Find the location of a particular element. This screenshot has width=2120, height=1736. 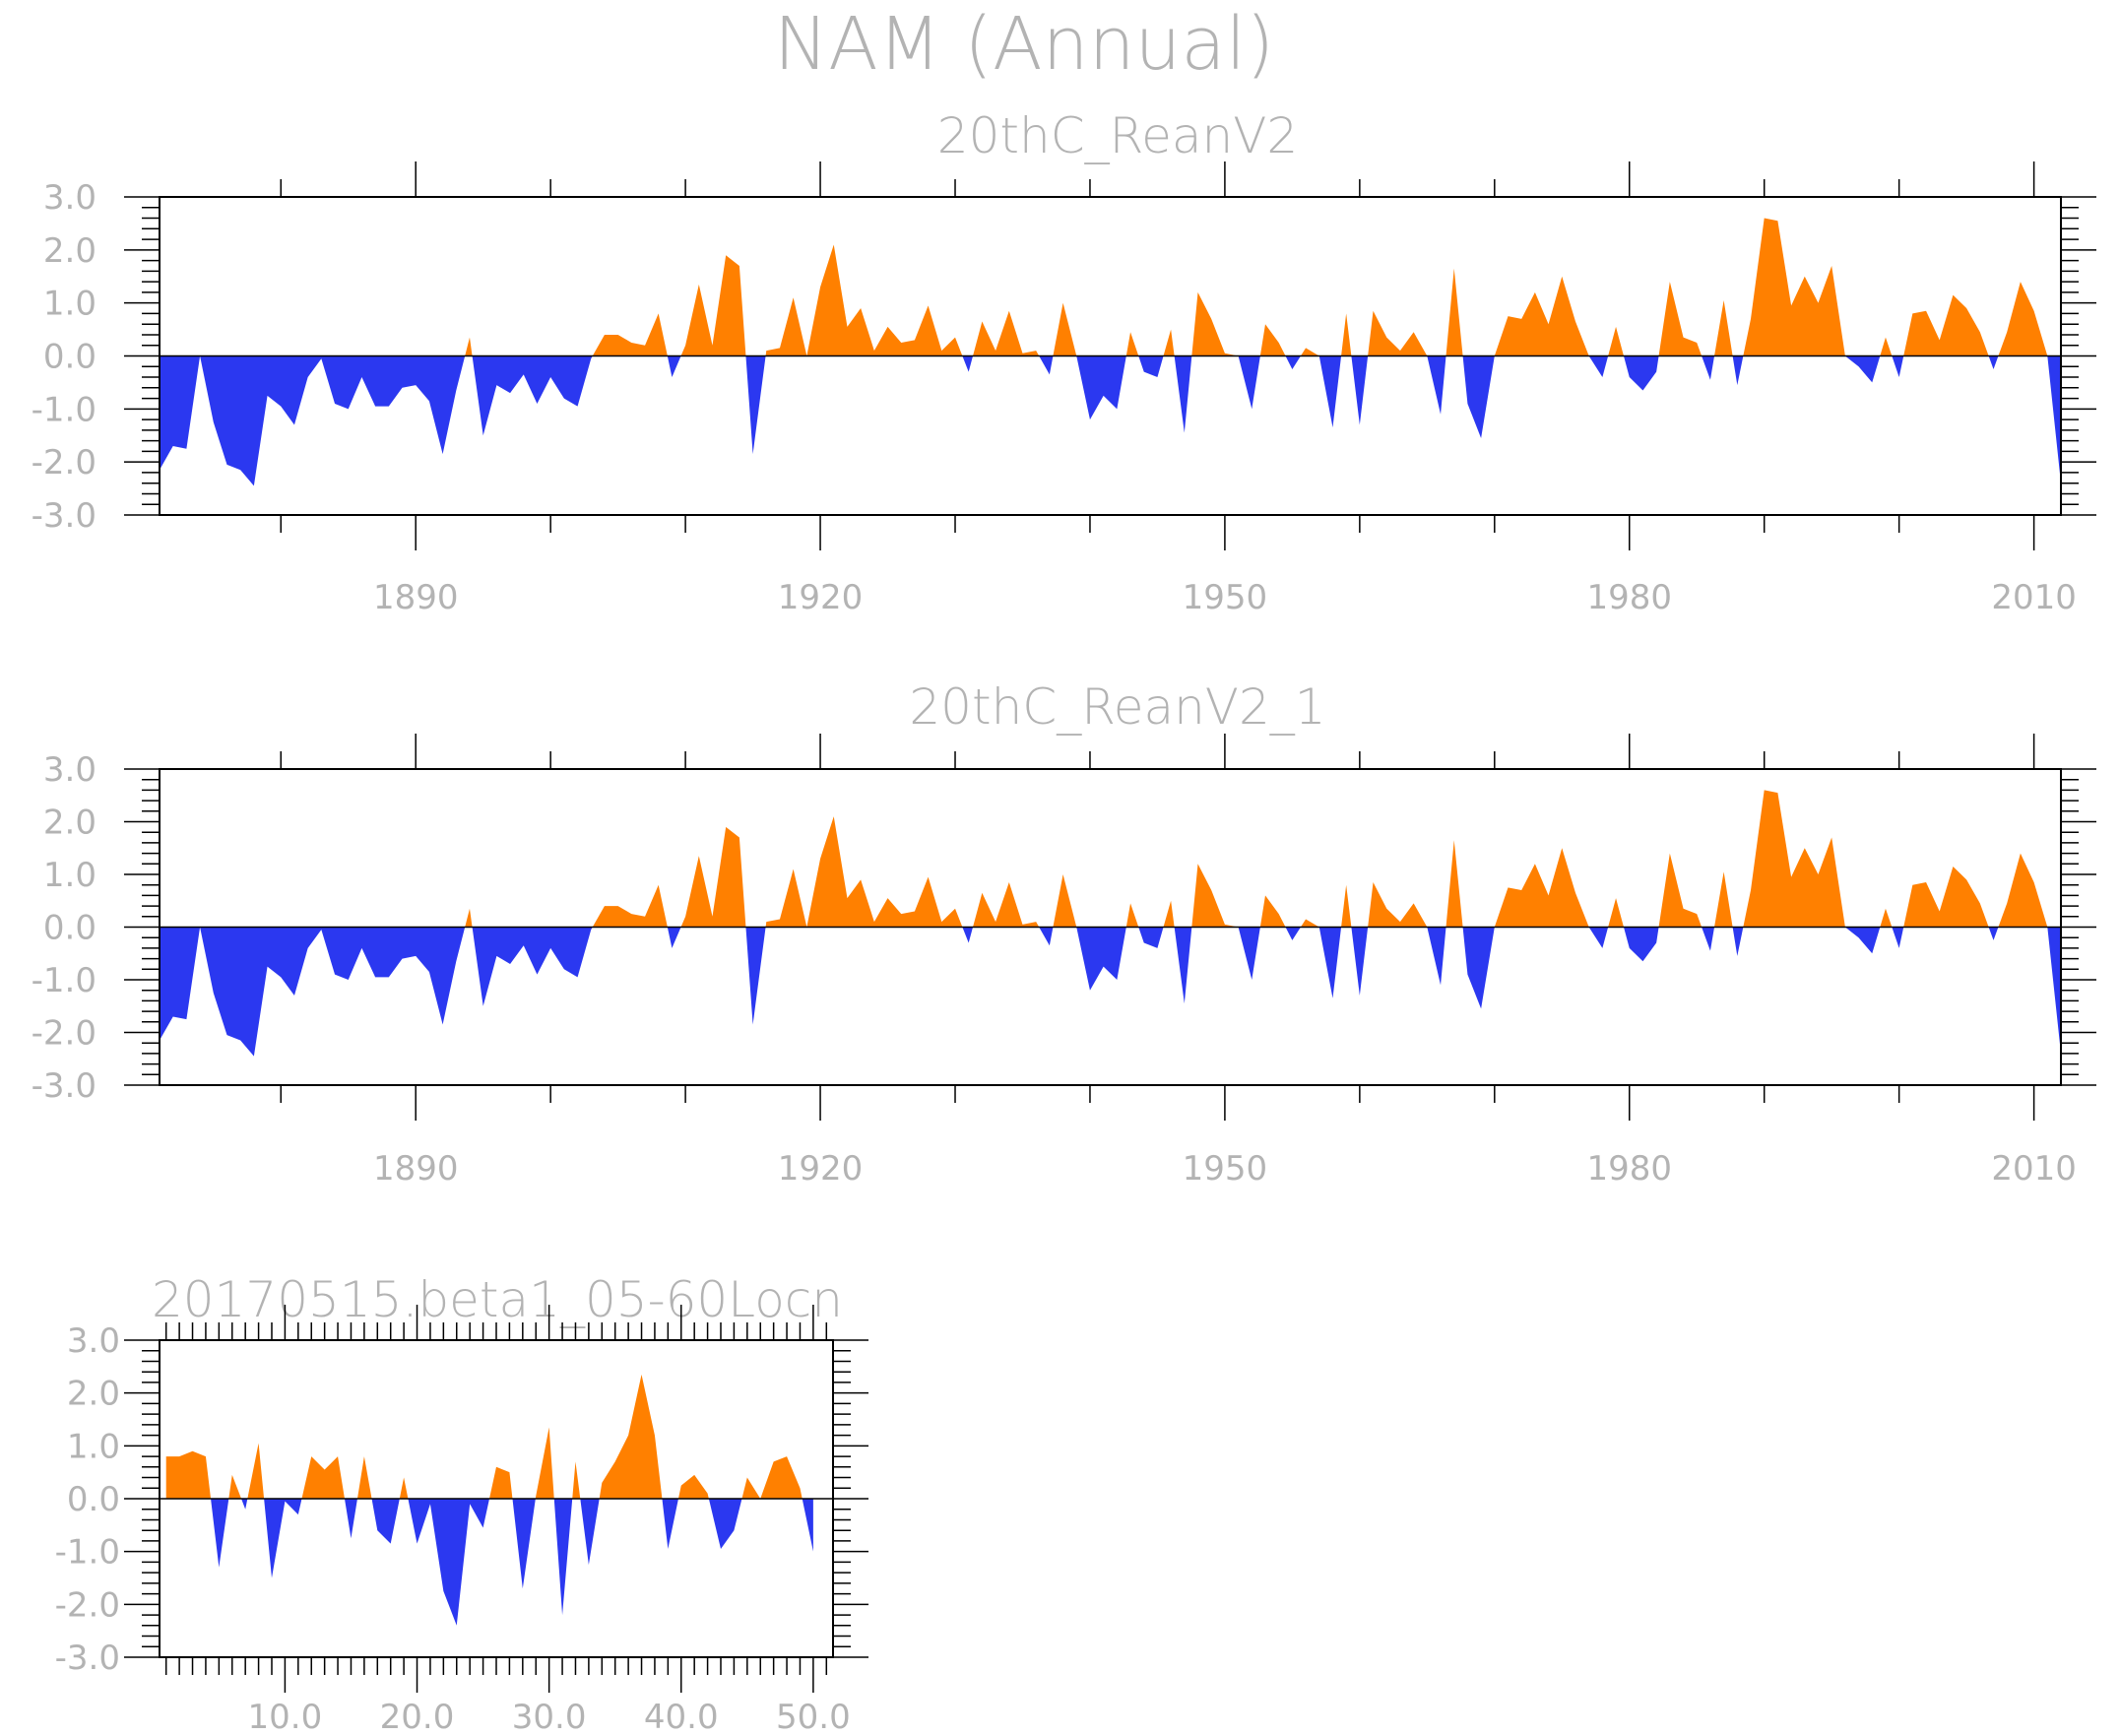

x-tick-label: 20.0 is located at coordinates (417, 1717).